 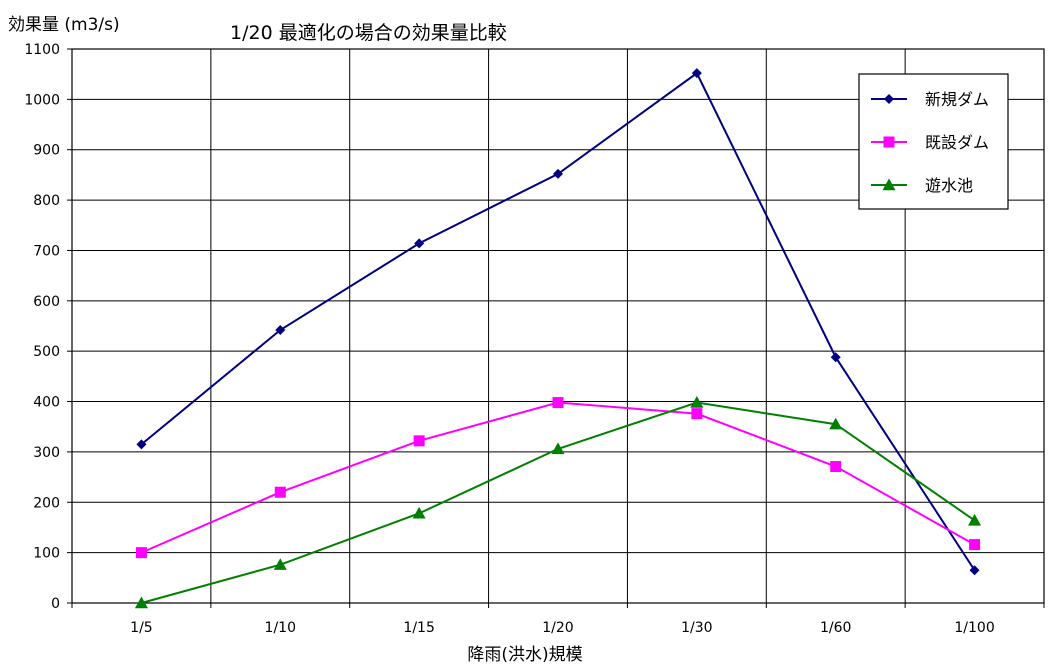 I want to click on chart-title: 1/20 最適化の場合の効果量比較, so click(x=368, y=33).